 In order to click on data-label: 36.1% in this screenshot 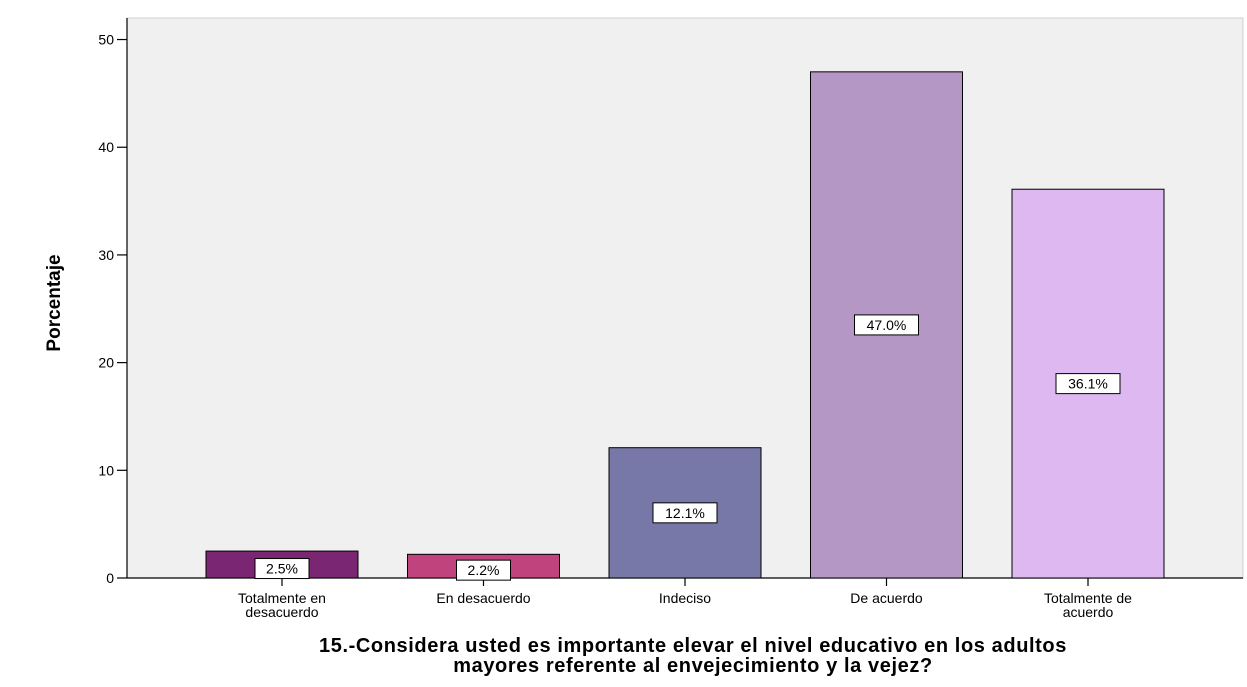, I will do `click(1088, 384)`.